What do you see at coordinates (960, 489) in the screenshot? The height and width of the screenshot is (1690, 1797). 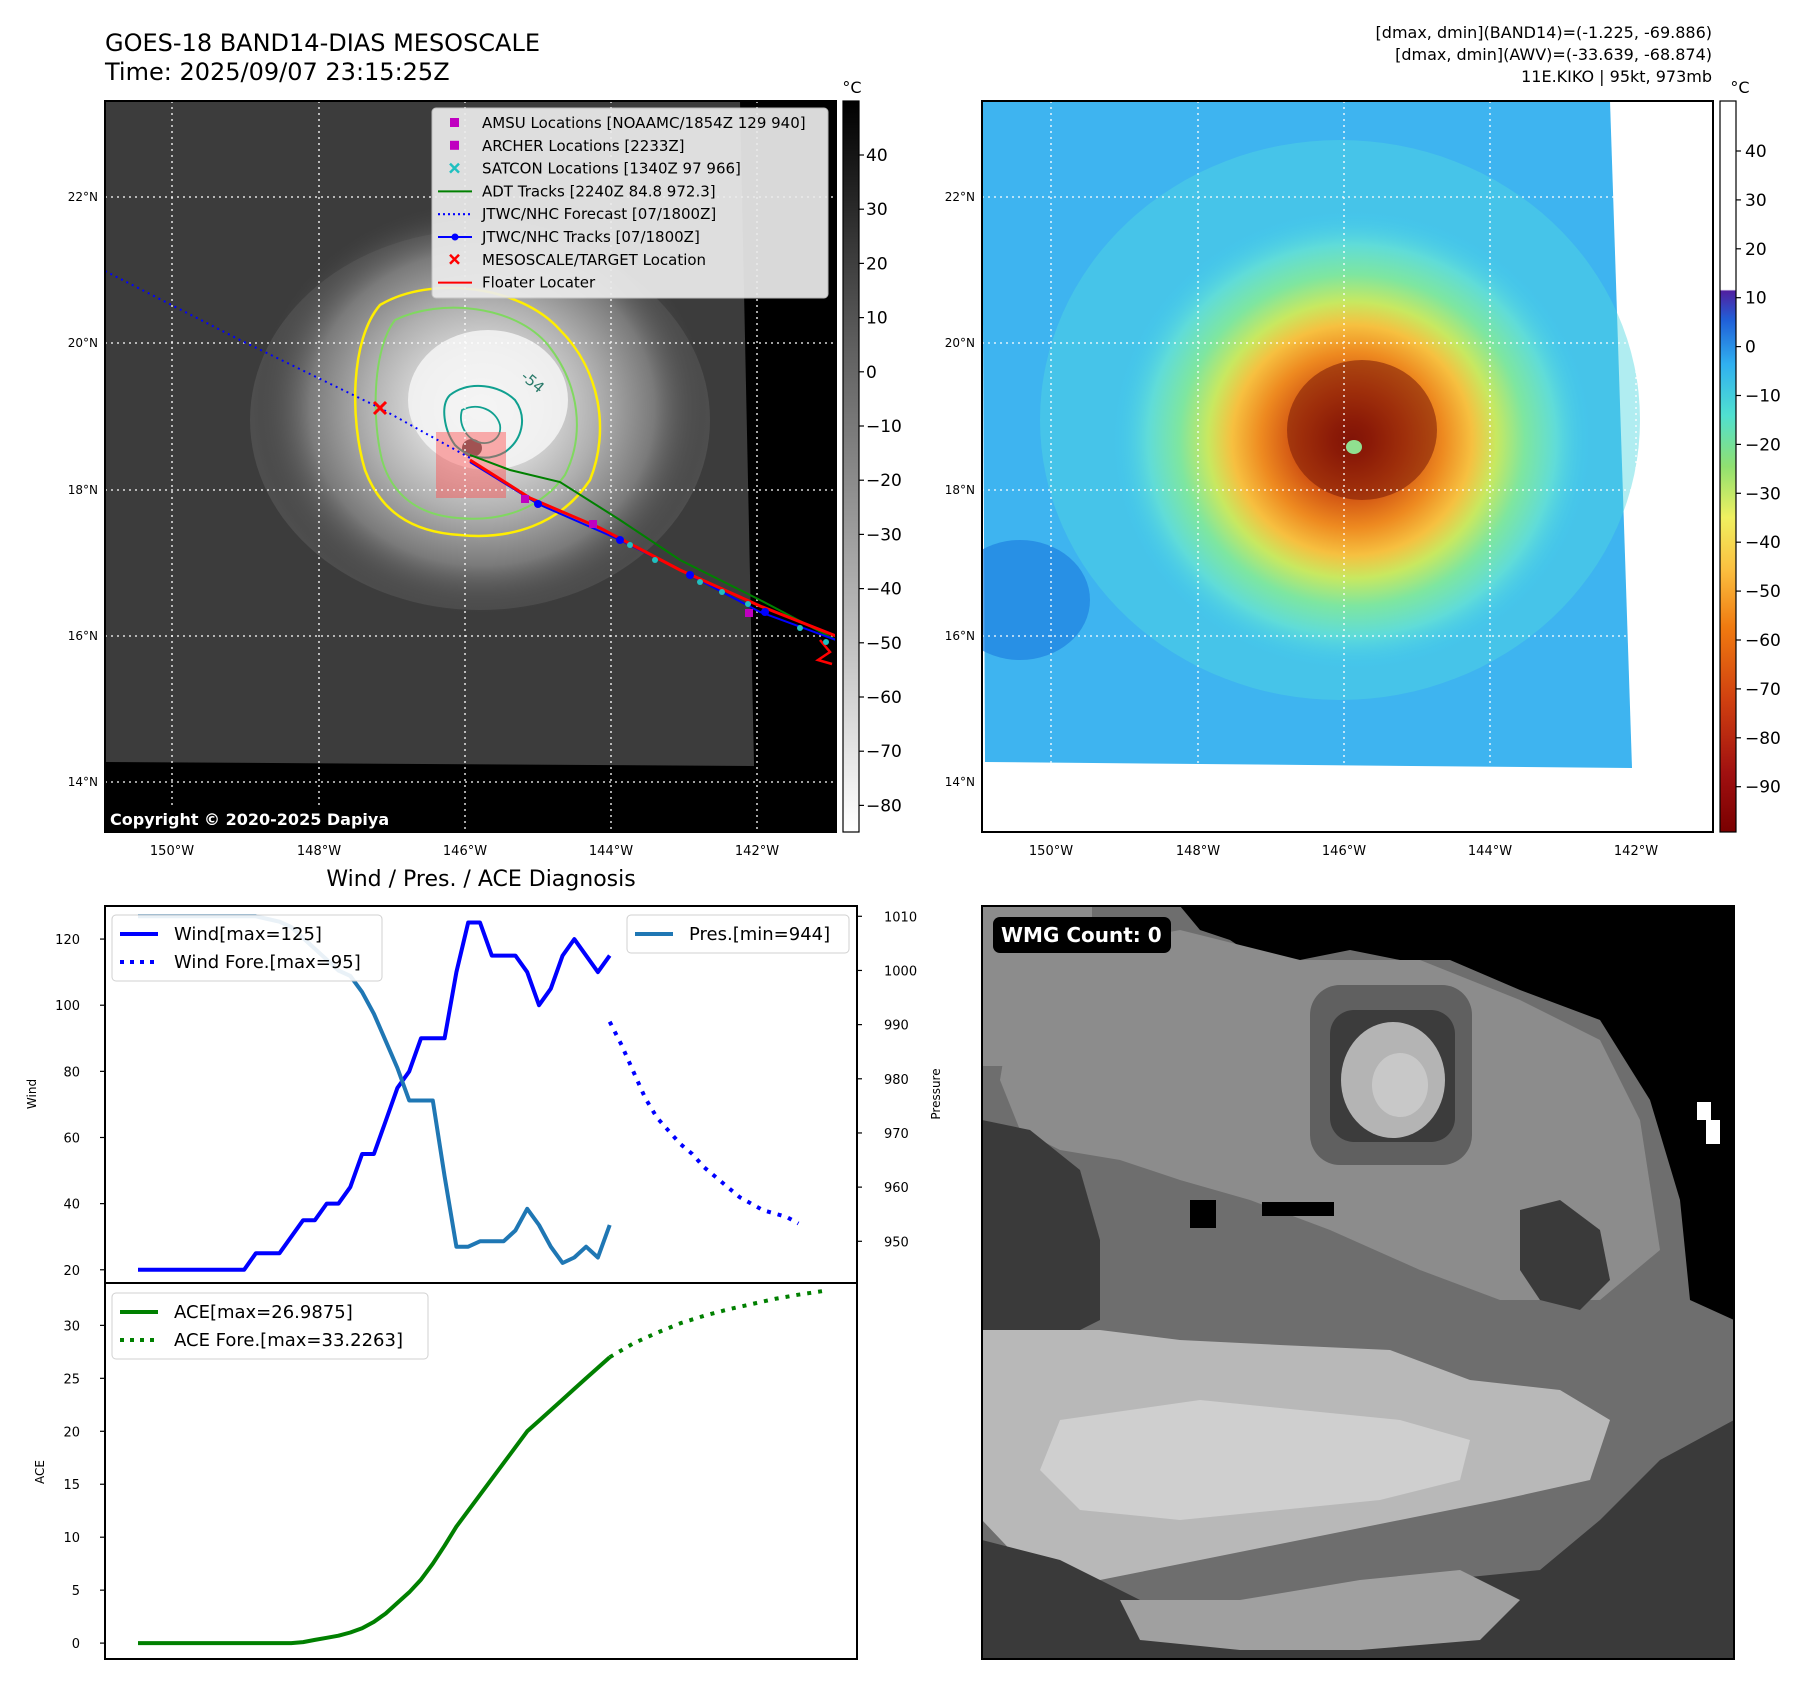 I see `awv-lat-labels: 22°N 20°N 18°N 16°N 14°N` at bounding box center [960, 489].